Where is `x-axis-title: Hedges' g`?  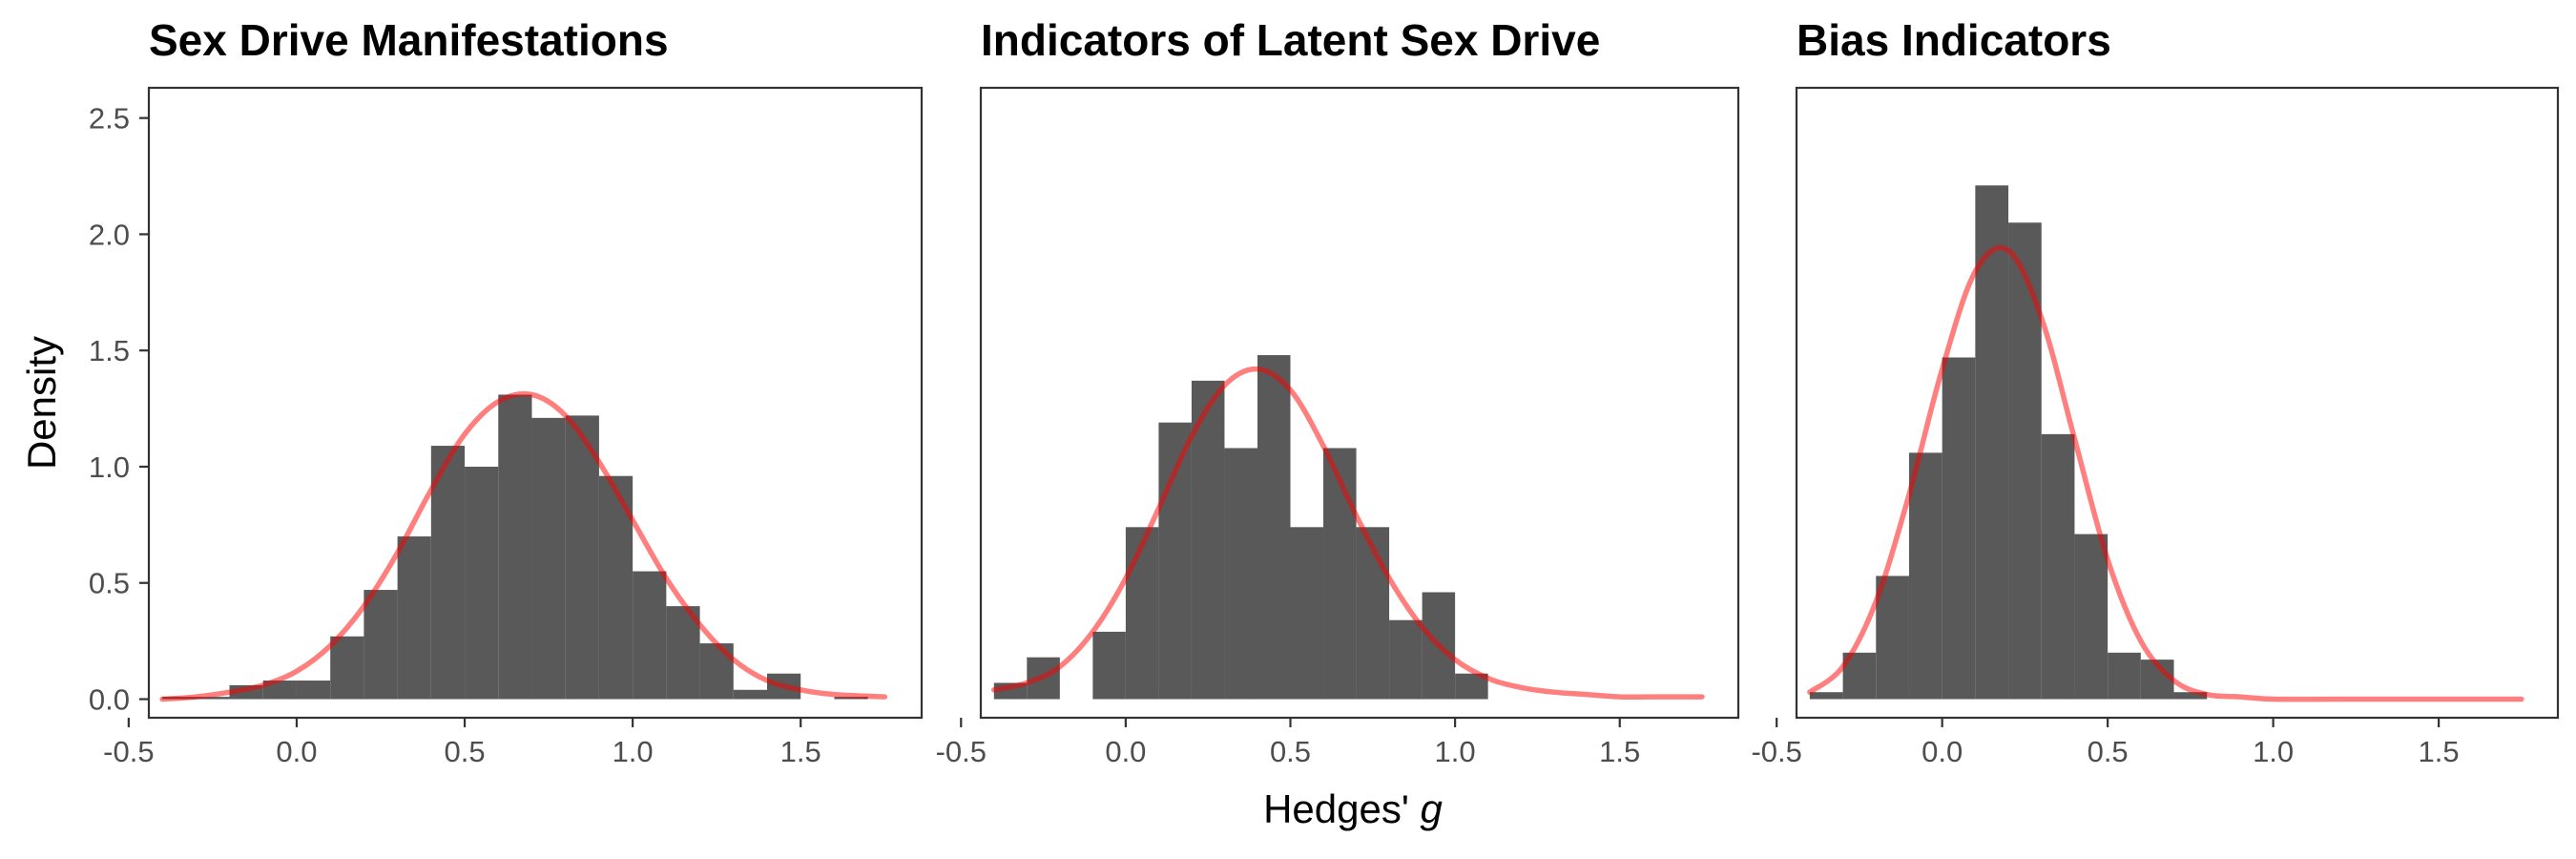
x-axis-title: Hedges' g is located at coordinates (1353, 808).